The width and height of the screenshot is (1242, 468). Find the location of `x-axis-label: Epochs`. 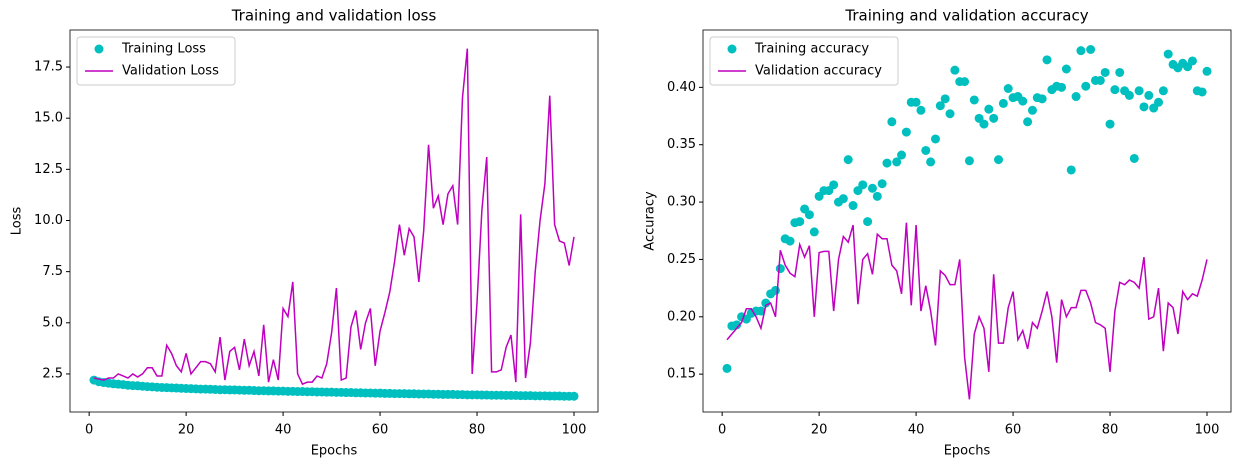

x-axis-label: Epochs is located at coordinates (967, 451).